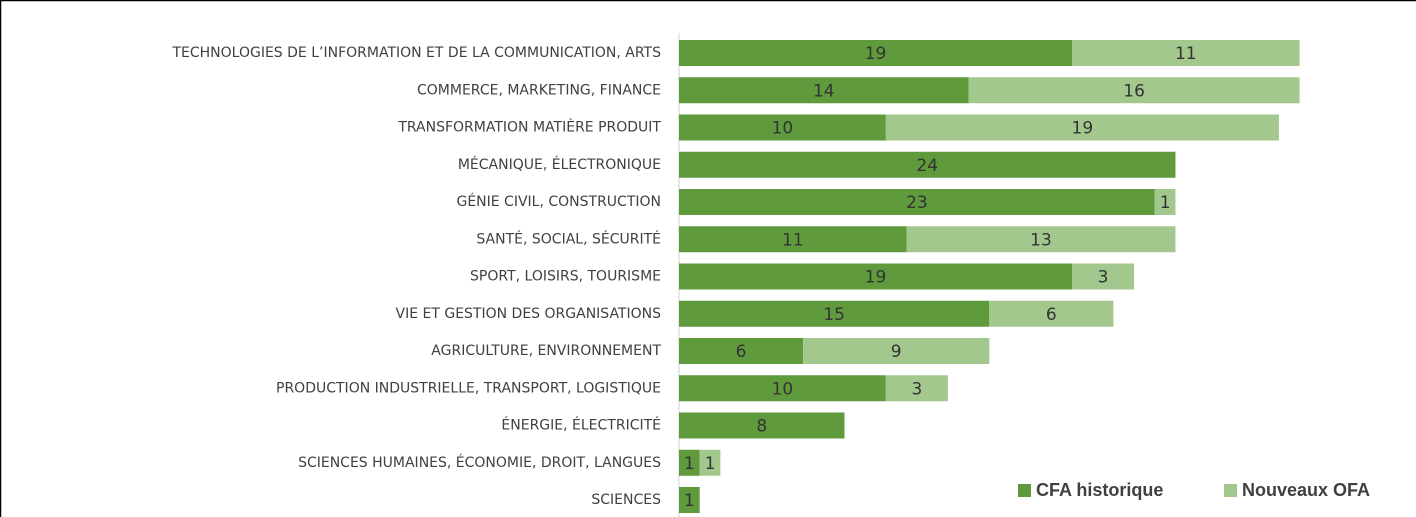 The width and height of the screenshot is (1416, 517). I want to click on value-label: 8, so click(761, 427).